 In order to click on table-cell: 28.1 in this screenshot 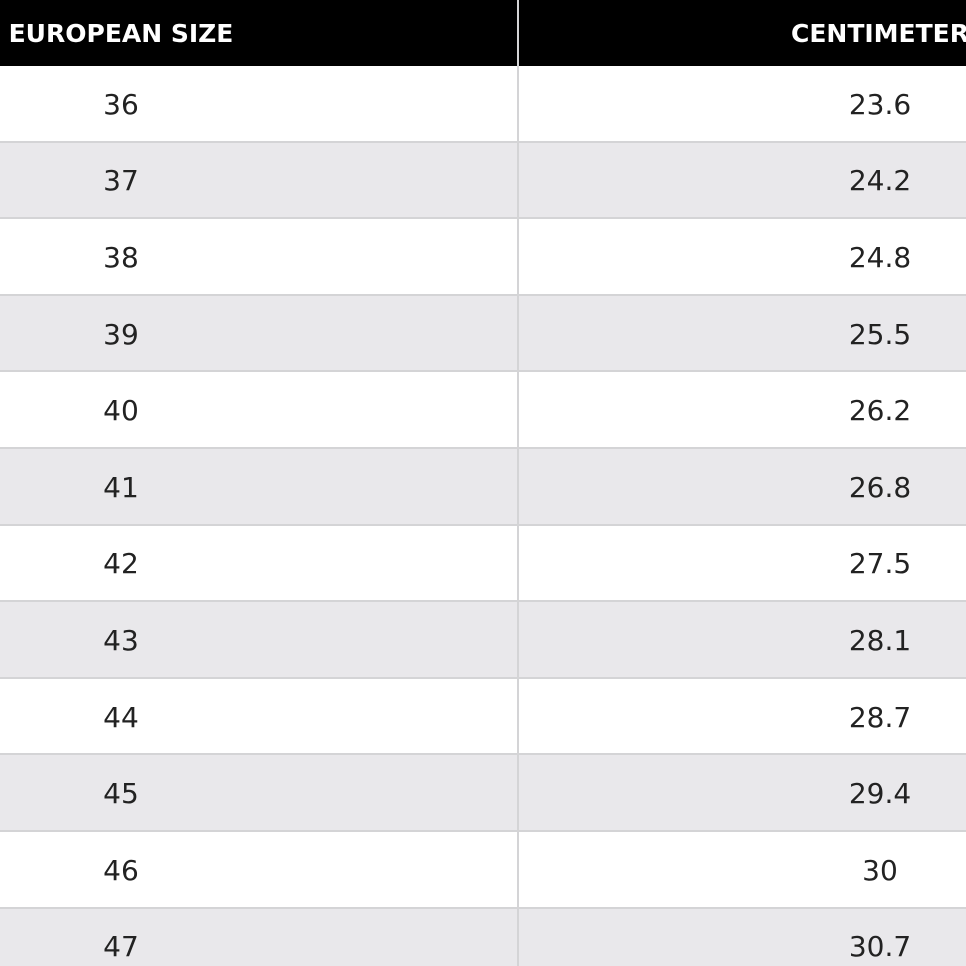, I will do `click(880, 640)`.